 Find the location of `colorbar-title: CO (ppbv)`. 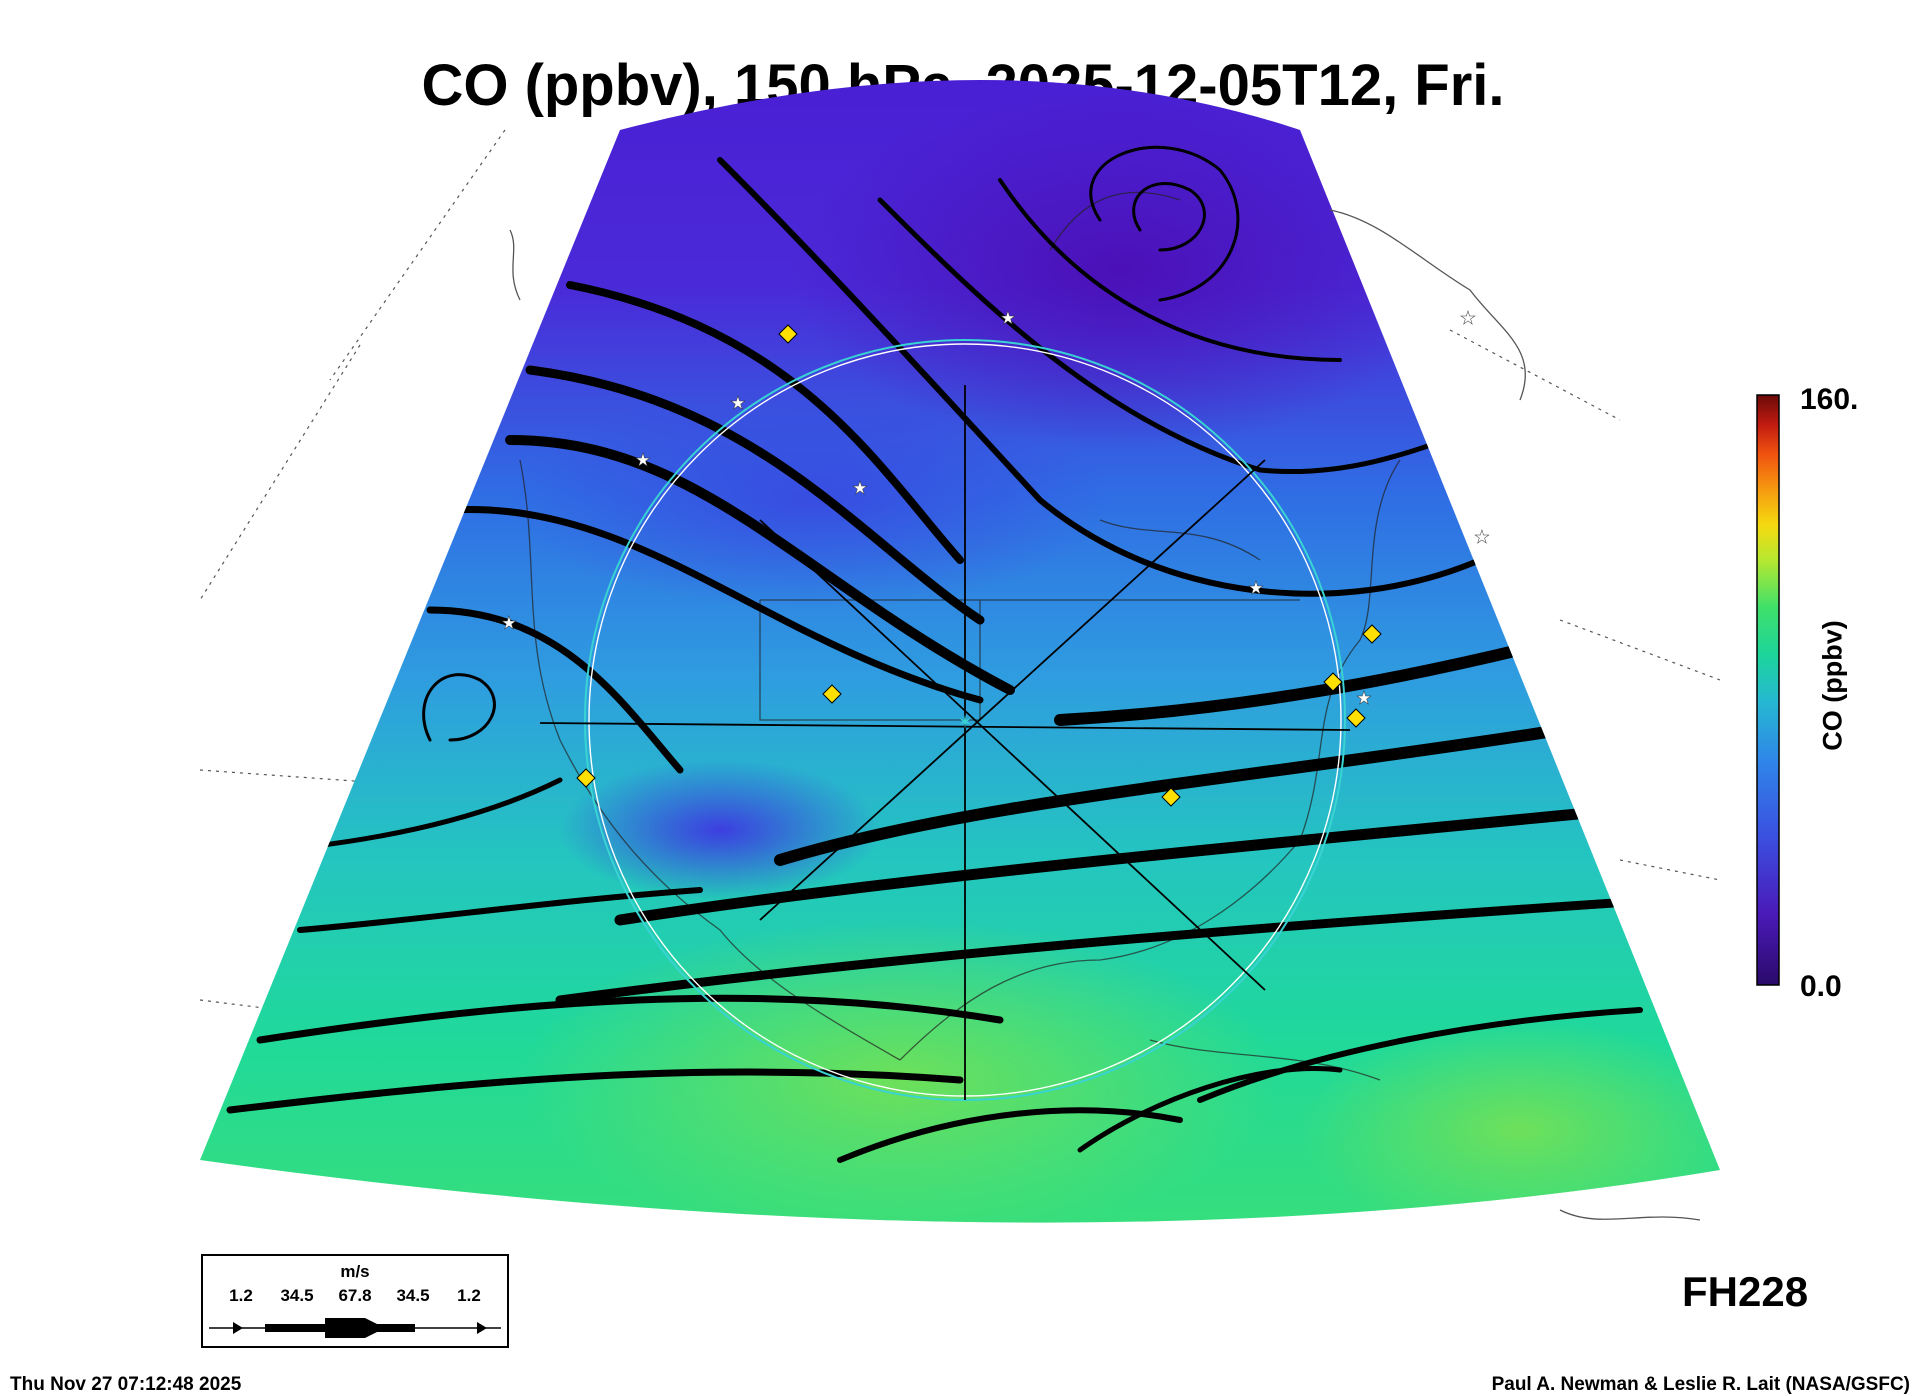

colorbar-title: CO (ppbv) is located at coordinates (1832, 685).